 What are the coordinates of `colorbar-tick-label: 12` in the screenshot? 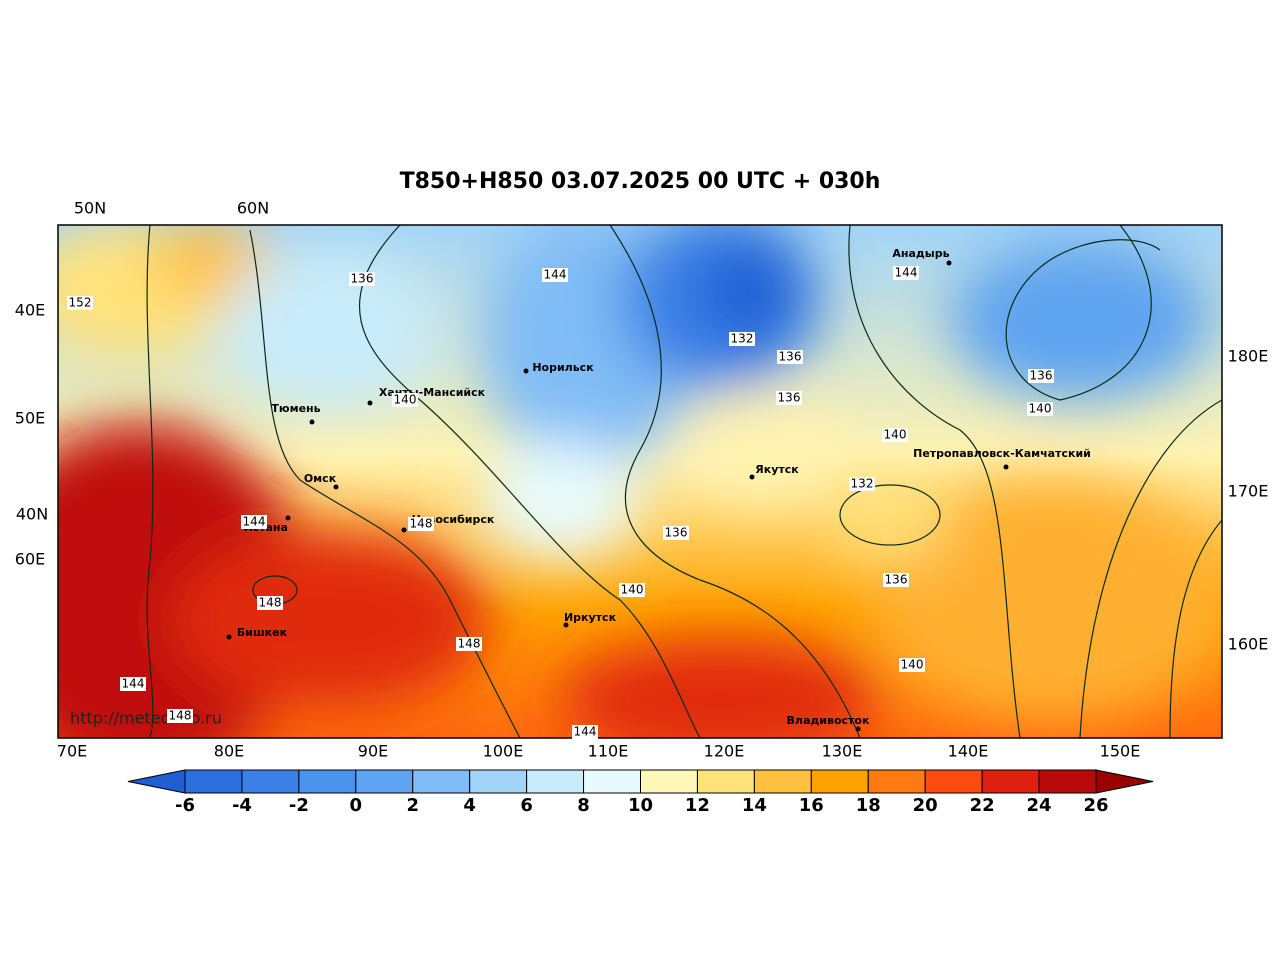 It's located at (697, 805).